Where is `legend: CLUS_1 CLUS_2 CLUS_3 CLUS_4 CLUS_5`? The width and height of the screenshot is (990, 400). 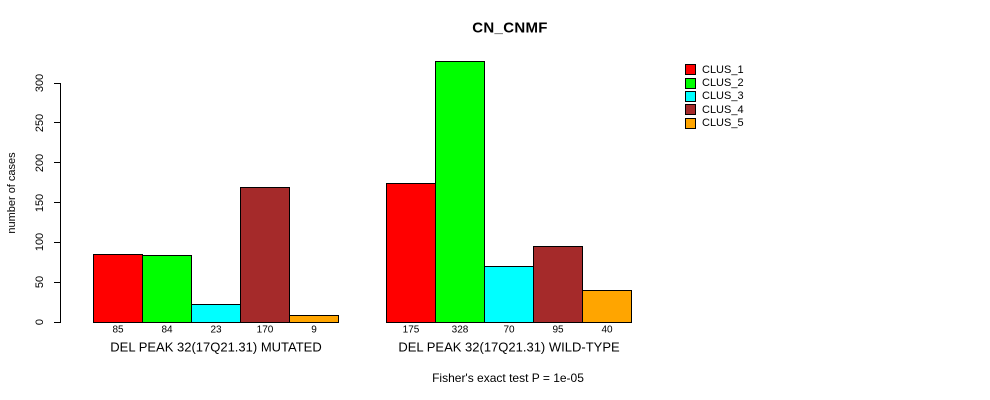
legend: CLUS_1 CLUS_2 CLUS_3 CLUS_4 CLUS_5 is located at coordinates (714, 96).